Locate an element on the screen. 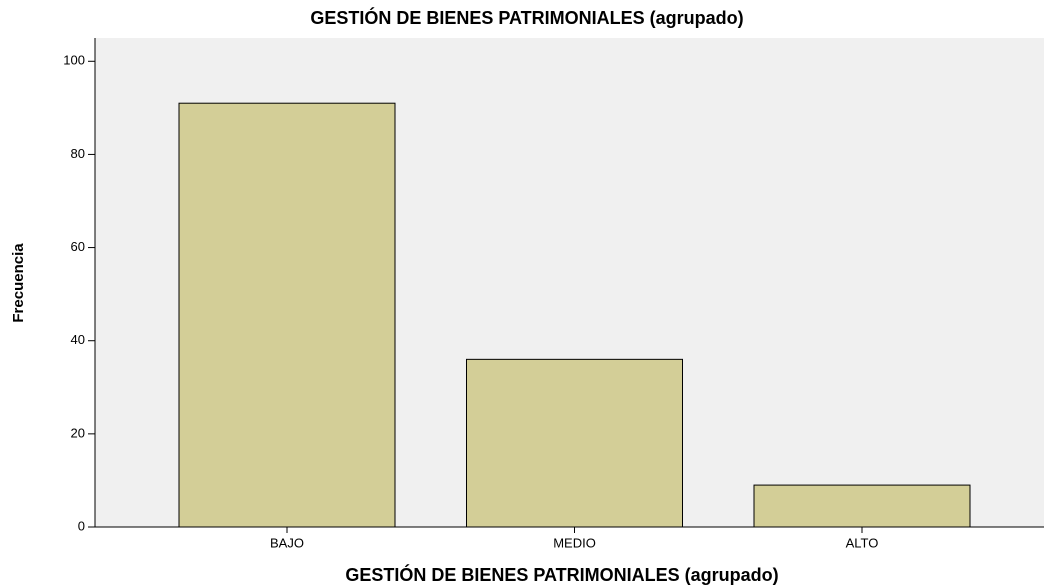  y-tick-label: 60 is located at coordinates (78, 246).